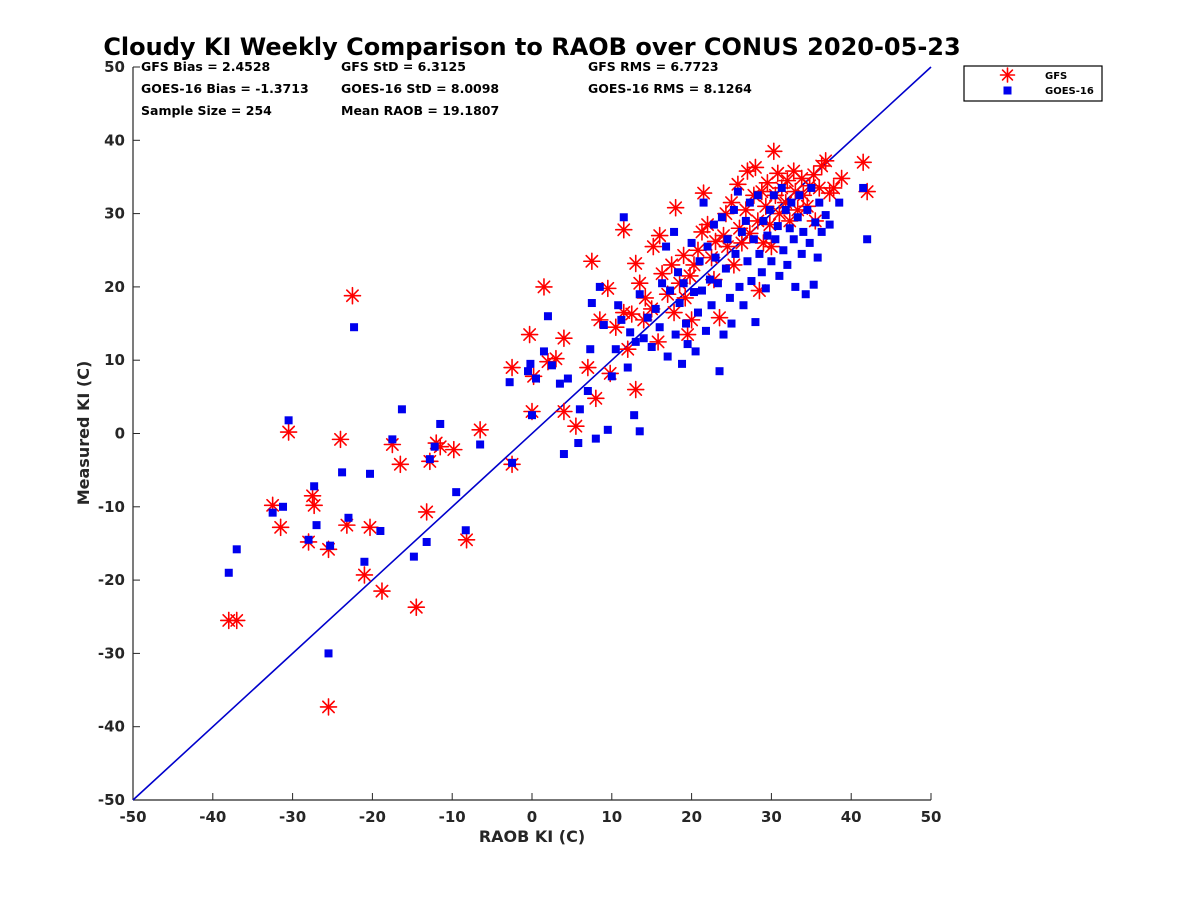  What do you see at coordinates (653, 66) in the screenshot?
I see `stat-gfs-rms: GFS RMS = 6.7723` at bounding box center [653, 66].